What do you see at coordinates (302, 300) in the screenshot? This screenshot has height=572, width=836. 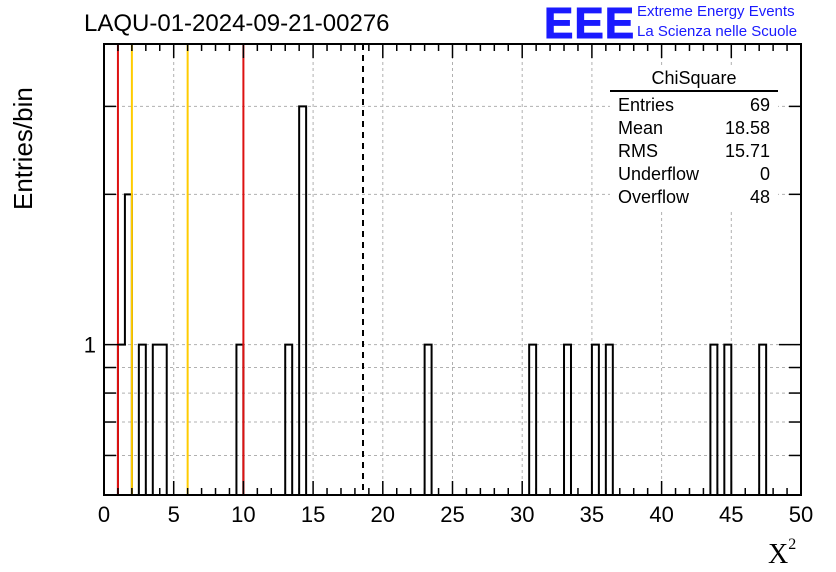 I see `histogram-bin` at bounding box center [302, 300].